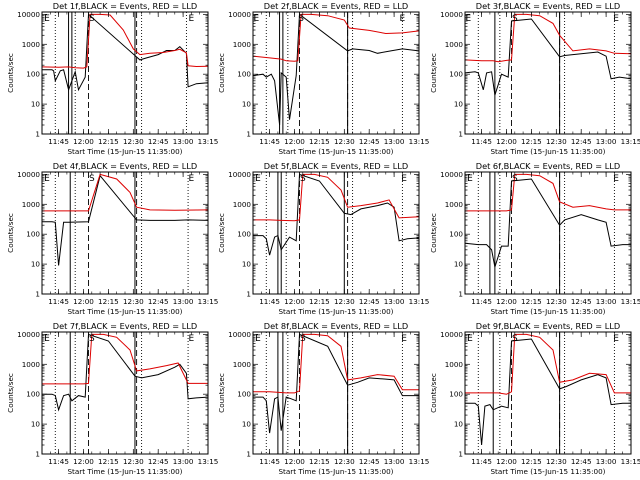 This screenshot has height=480, width=640. Describe the element at coordinates (548, 6) in the screenshot. I see `chart-title: Det 3f,BLACK = Events, RED = LLD` at that location.